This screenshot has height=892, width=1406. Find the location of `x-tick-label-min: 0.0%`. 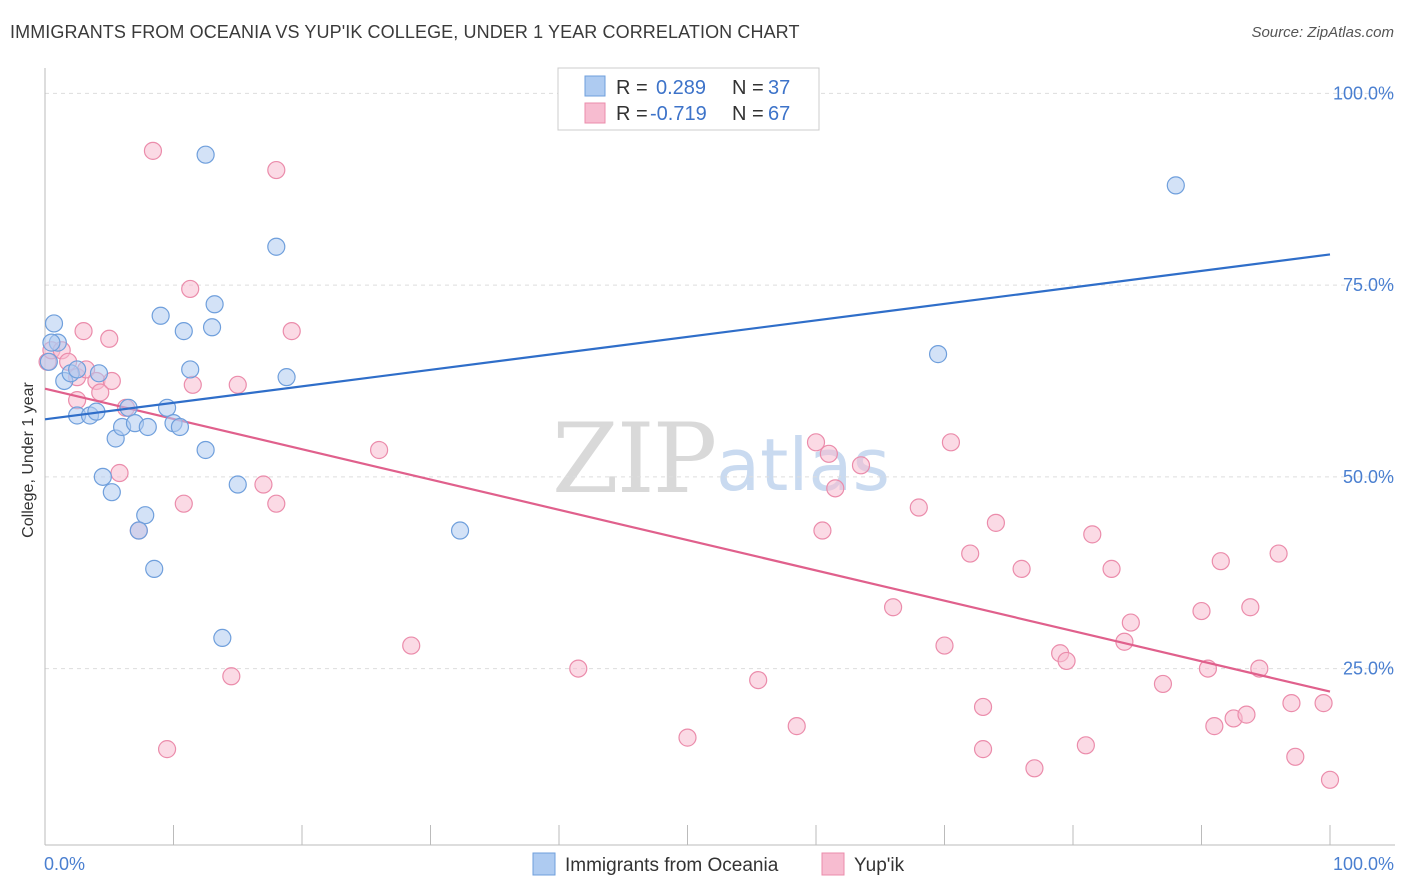

x-tick-label-min: 0.0% is located at coordinates (64, 864).